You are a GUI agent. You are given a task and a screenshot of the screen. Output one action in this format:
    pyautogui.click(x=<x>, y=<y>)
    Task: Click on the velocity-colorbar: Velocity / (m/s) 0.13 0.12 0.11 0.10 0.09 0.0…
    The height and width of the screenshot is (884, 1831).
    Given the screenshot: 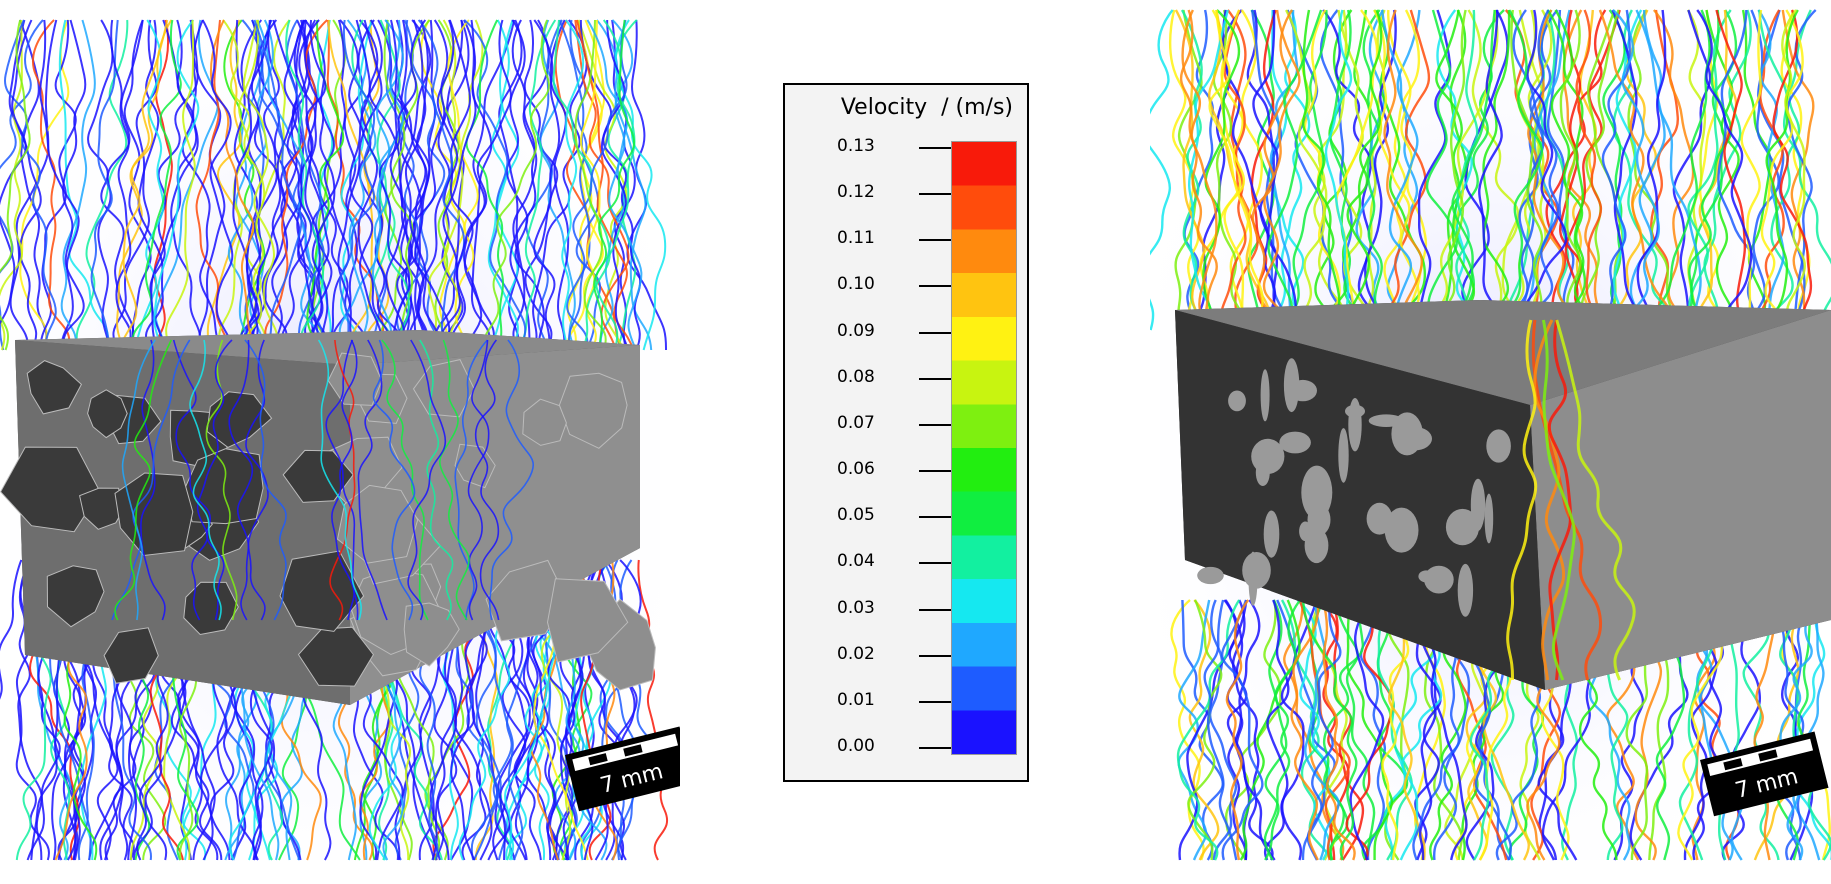 What is the action you would take?
    pyautogui.click(x=906, y=432)
    